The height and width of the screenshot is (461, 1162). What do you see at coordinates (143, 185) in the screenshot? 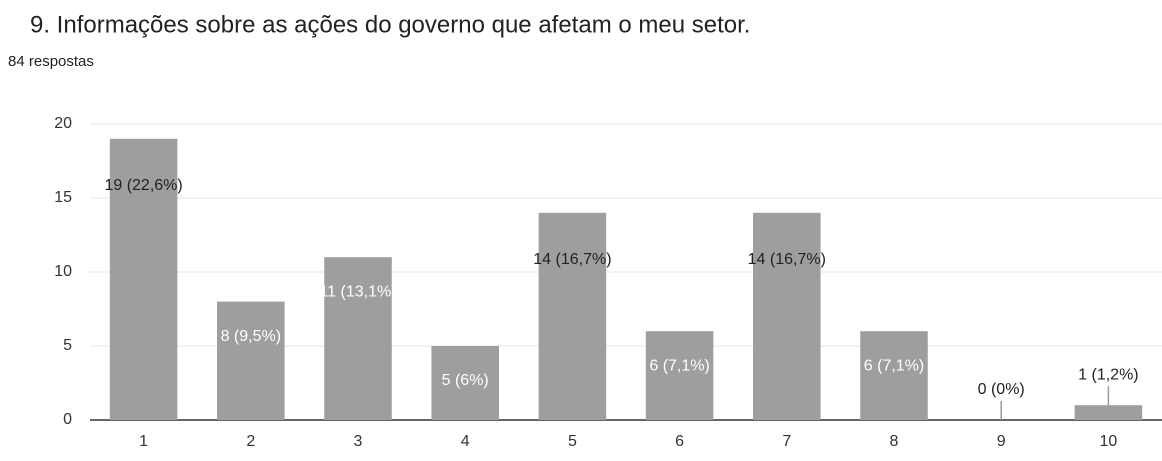
I see `data-label: 19 (22,6%)` at bounding box center [143, 185].